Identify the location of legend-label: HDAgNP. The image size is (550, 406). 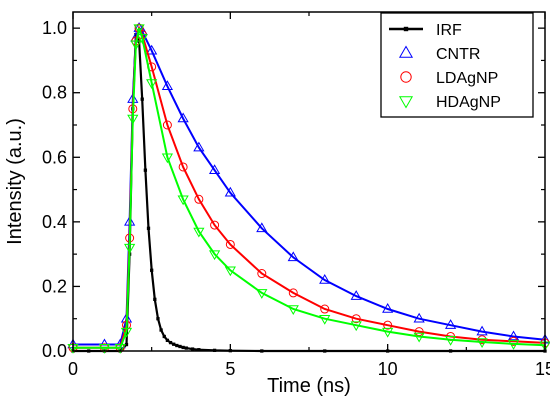
(468, 102).